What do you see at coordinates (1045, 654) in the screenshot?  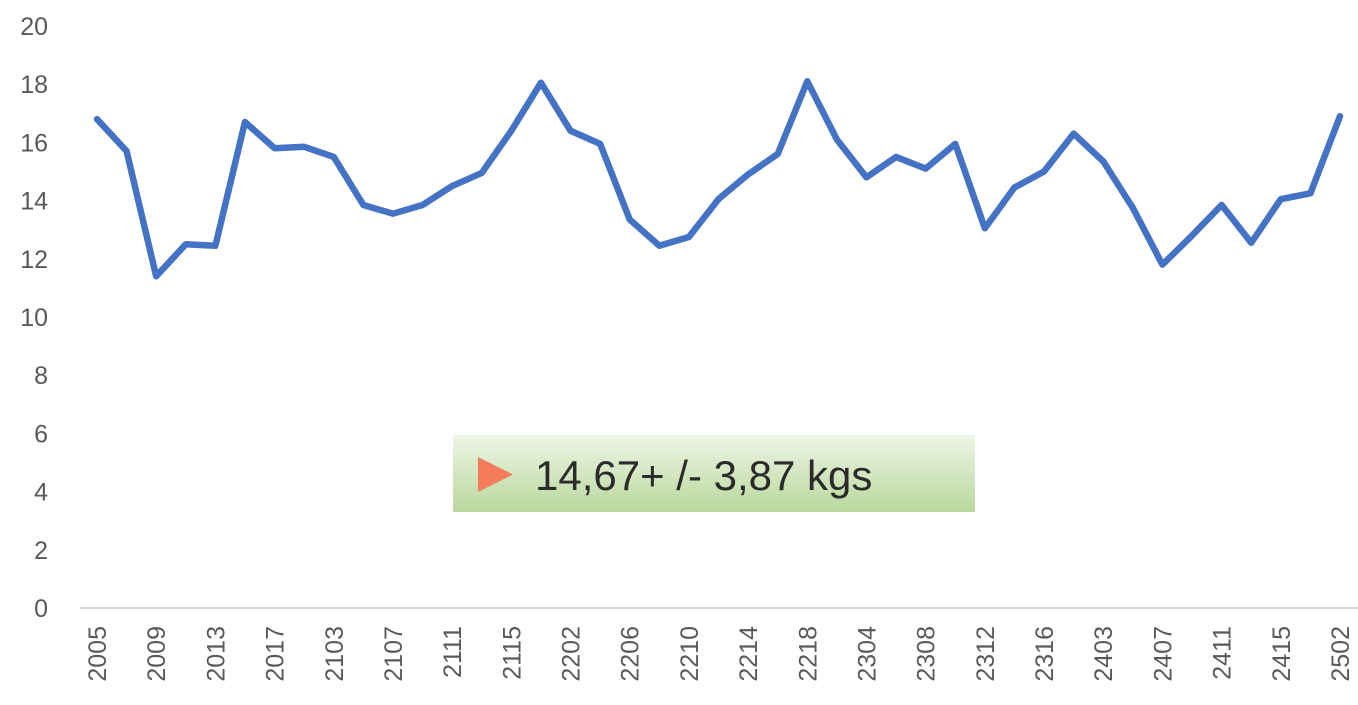 I see `x-tick-label: 2316` at bounding box center [1045, 654].